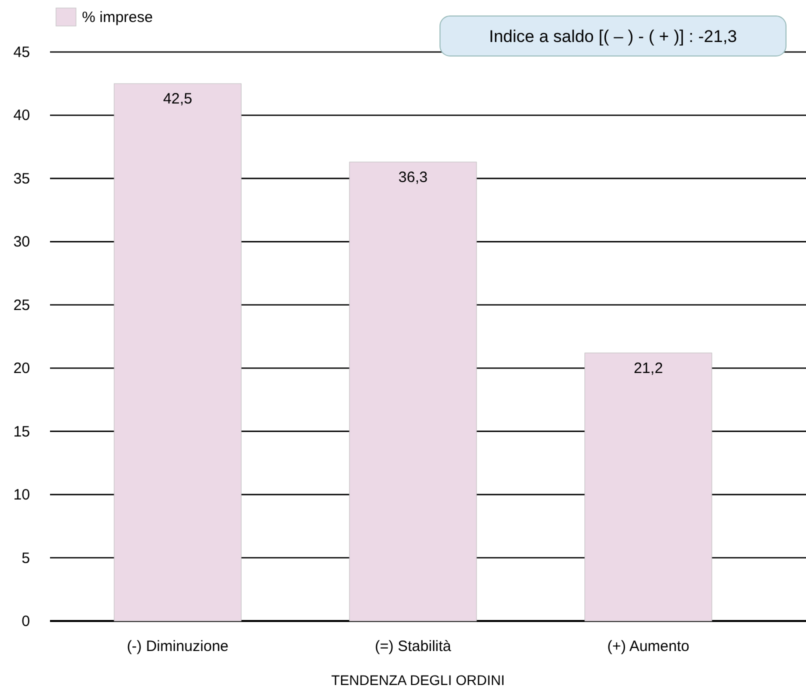 The width and height of the screenshot is (806, 689). Describe the element at coordinates (21, 242) in the screenshot. I see `y-tick-label: 30` at that location.